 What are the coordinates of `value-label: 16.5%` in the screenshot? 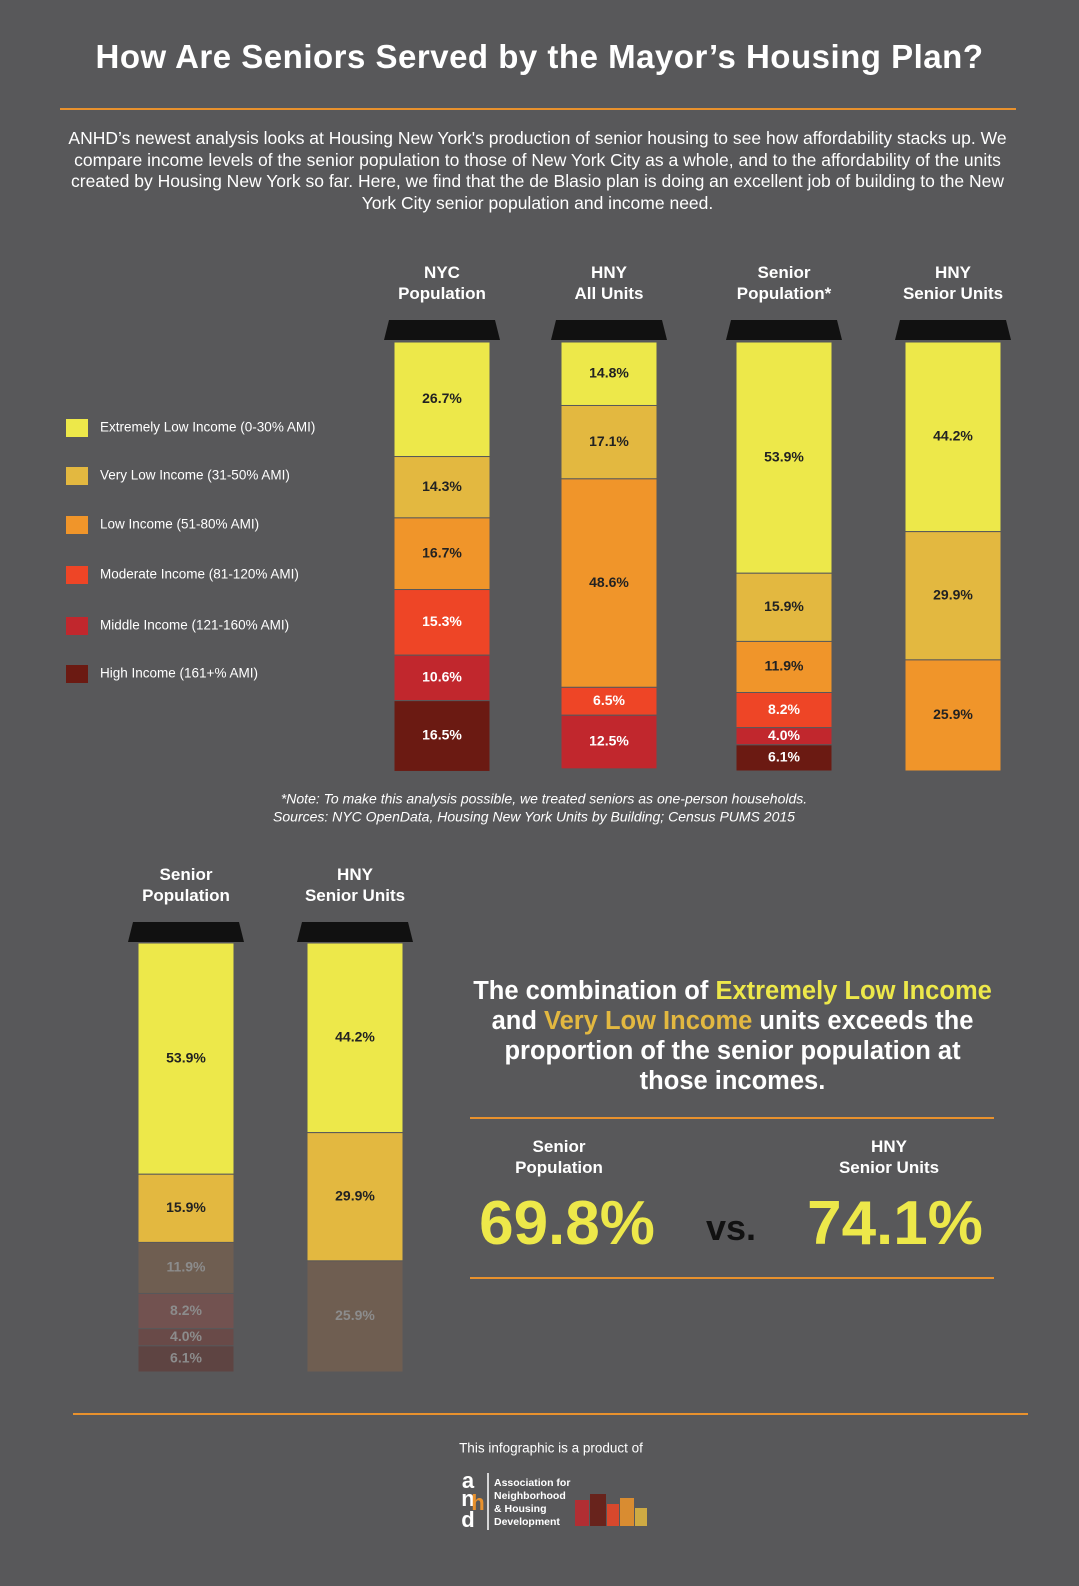 It's located at (442, 735).